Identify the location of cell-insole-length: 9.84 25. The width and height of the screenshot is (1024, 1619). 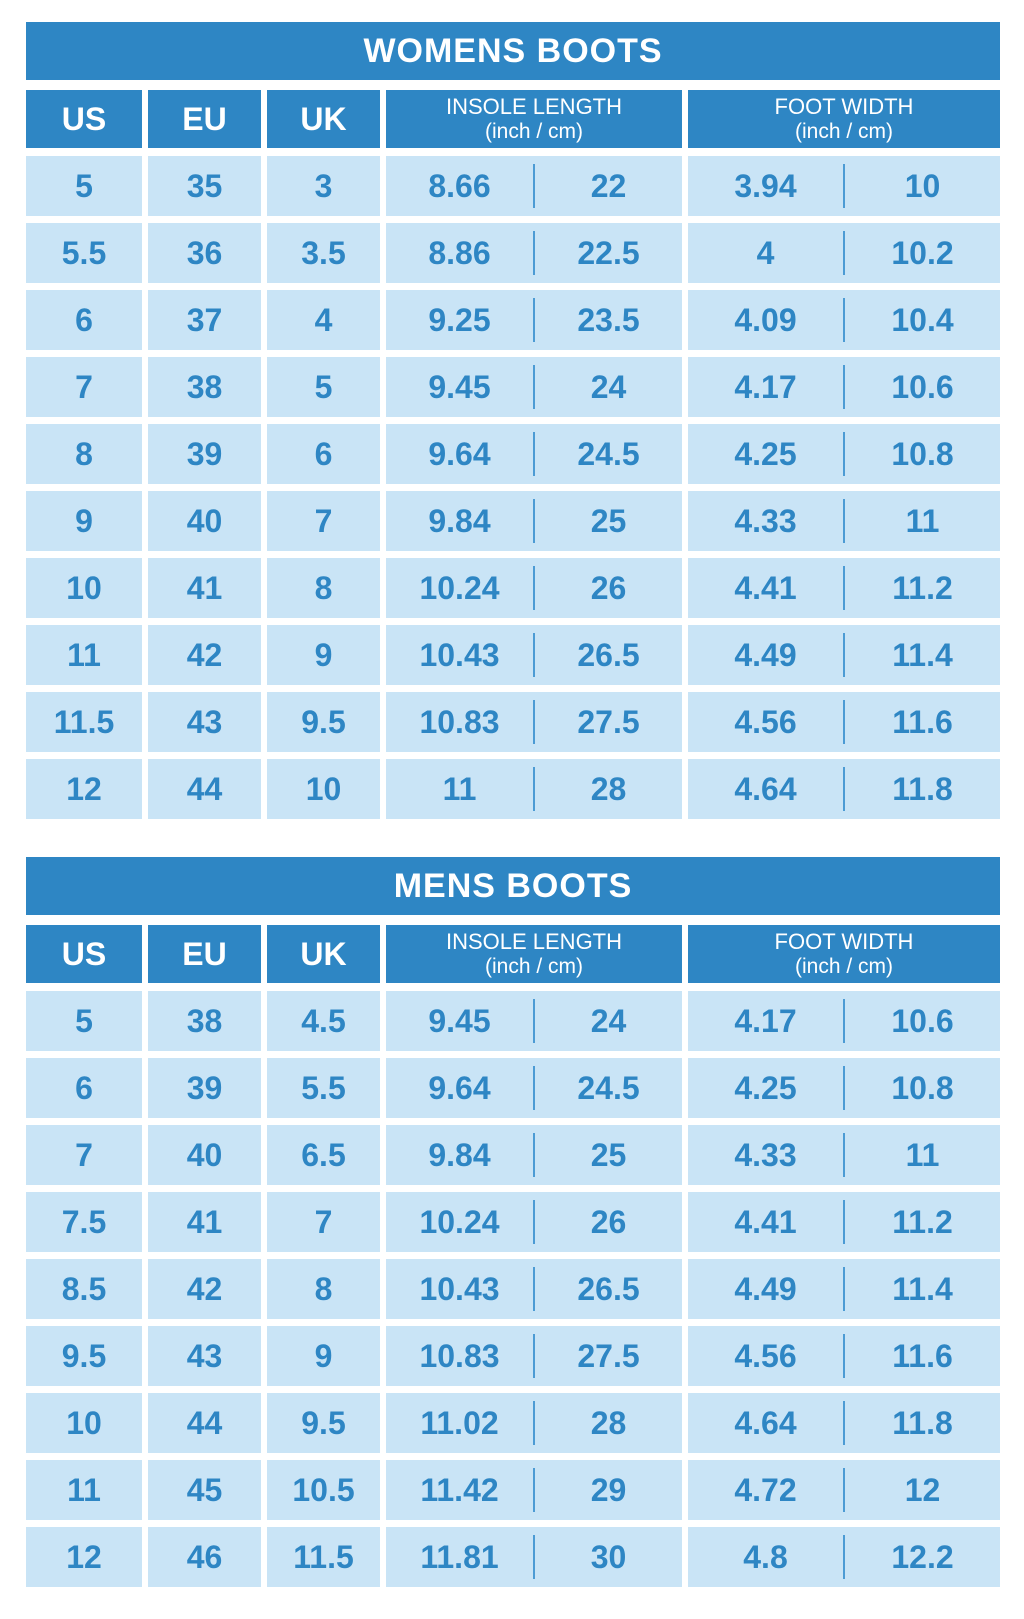
(534, 521).